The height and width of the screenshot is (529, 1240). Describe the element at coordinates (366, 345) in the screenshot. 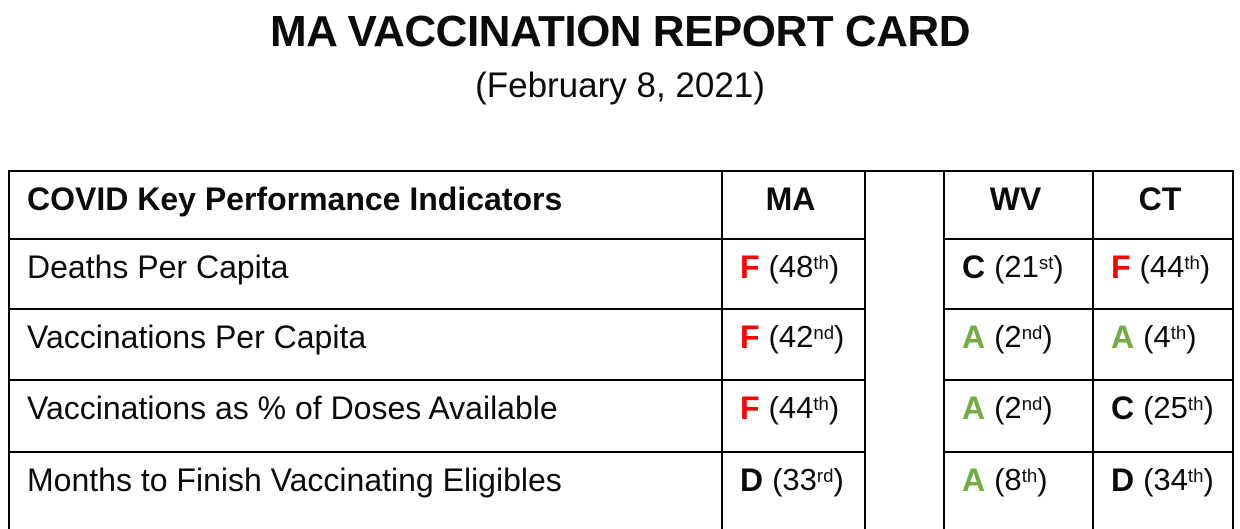

I see `row-label: Vaccinations Per Capita` at that location.